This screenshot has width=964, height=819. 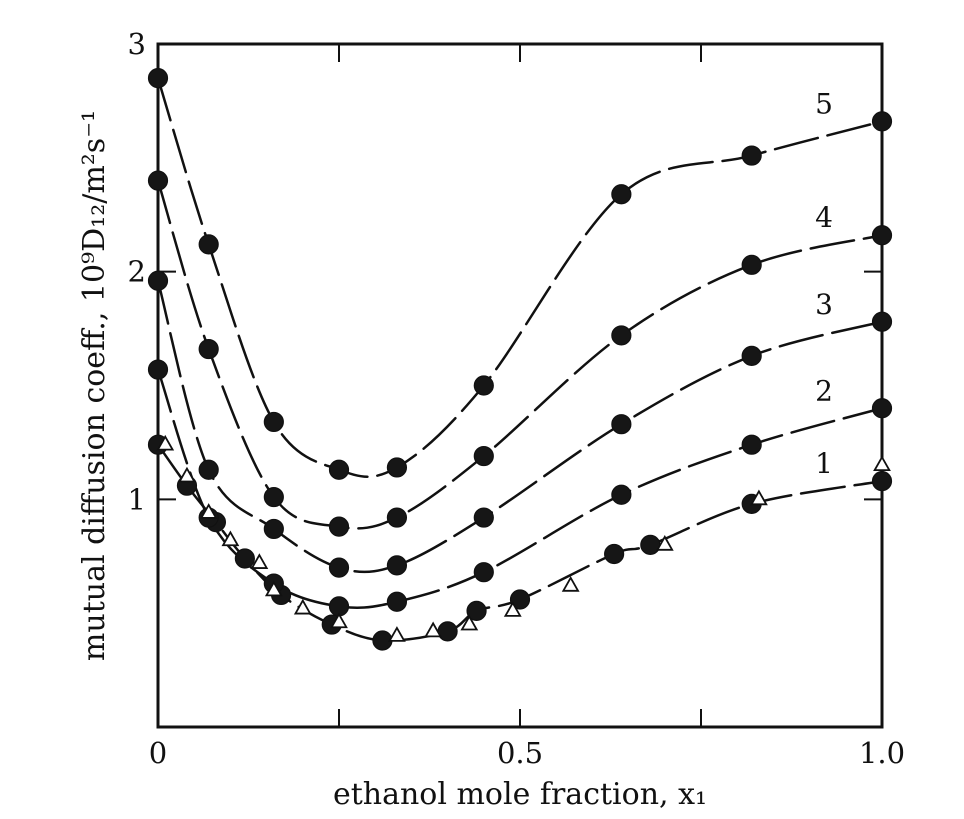 I want to click on y-tick-label-1: 2, so click(x=137, y=272).